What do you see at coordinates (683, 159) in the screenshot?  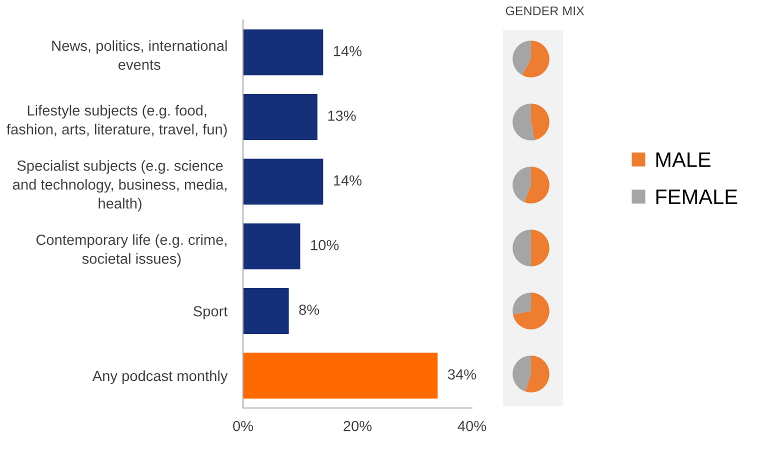 I see `legend-label: MALE` at bounding box center [683, 159].